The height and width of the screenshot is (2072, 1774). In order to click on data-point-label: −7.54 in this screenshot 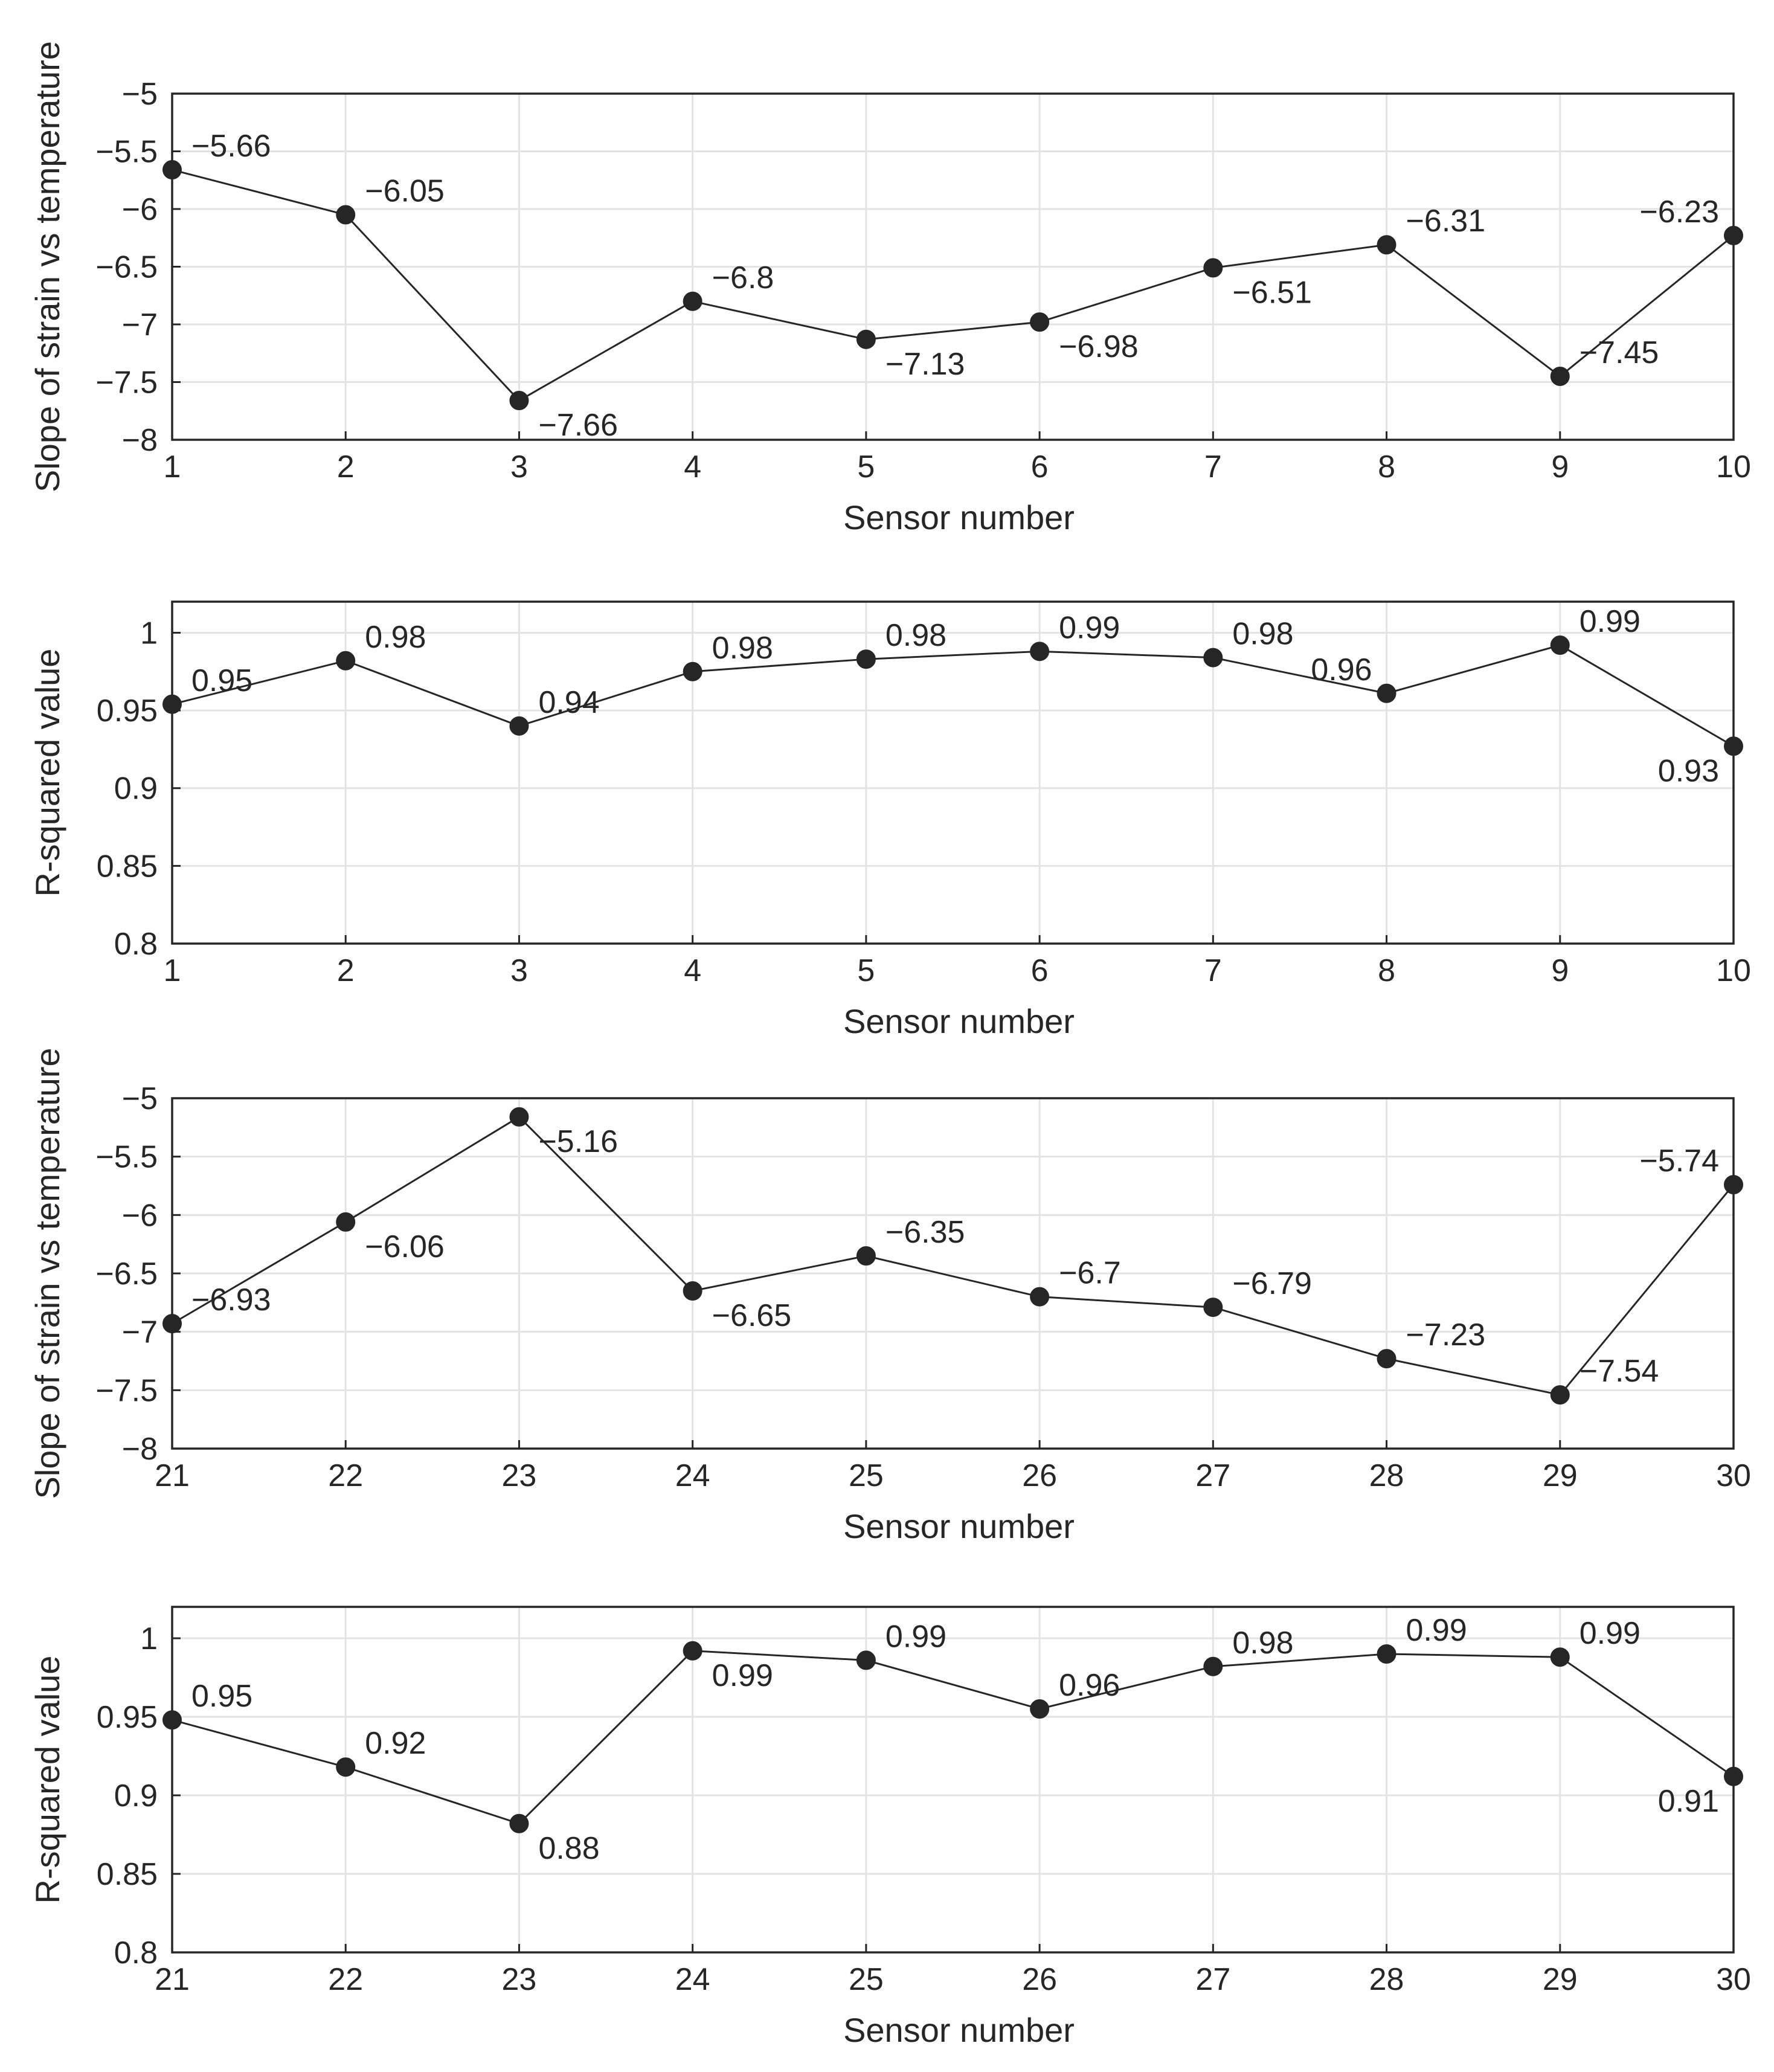, I will do `click(1619, 1372)`.